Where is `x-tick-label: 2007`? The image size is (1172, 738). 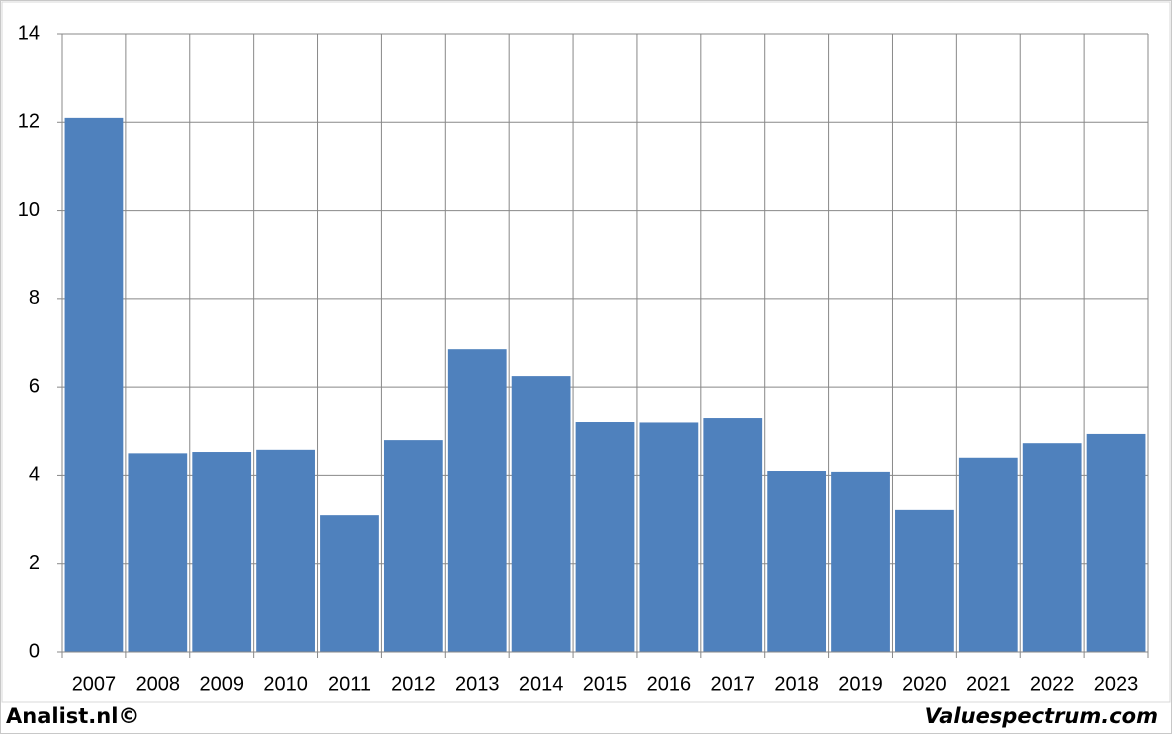
x-tick-label: 2007 is located at coordinates (94, 684).